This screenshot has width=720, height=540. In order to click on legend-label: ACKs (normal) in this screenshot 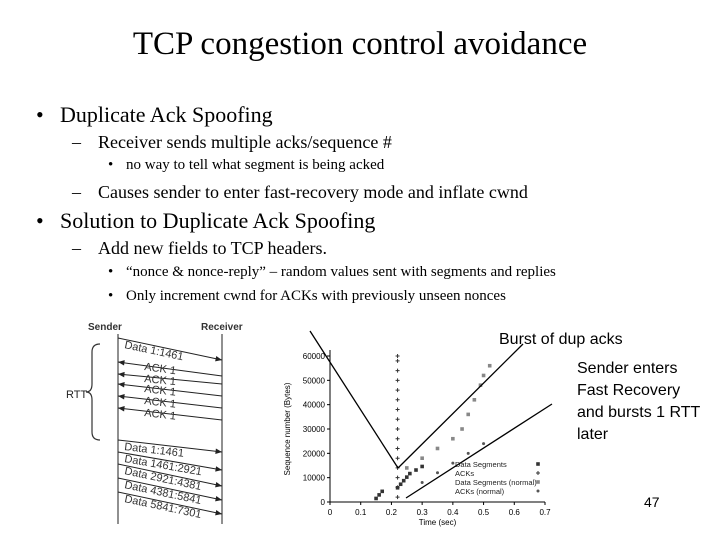, I will do `click(480, 491)`.